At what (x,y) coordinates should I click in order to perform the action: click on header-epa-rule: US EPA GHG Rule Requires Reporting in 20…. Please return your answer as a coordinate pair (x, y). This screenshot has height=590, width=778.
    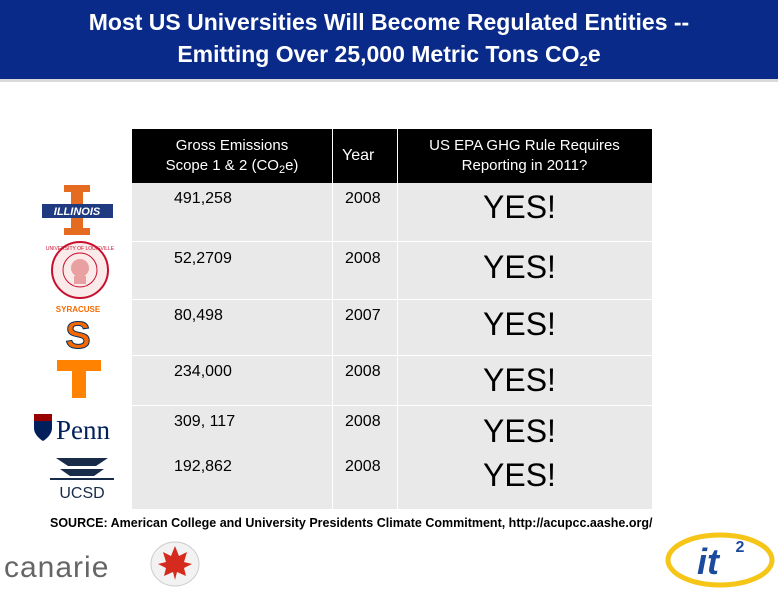
    Looking at the image, I should click on (524, 156).